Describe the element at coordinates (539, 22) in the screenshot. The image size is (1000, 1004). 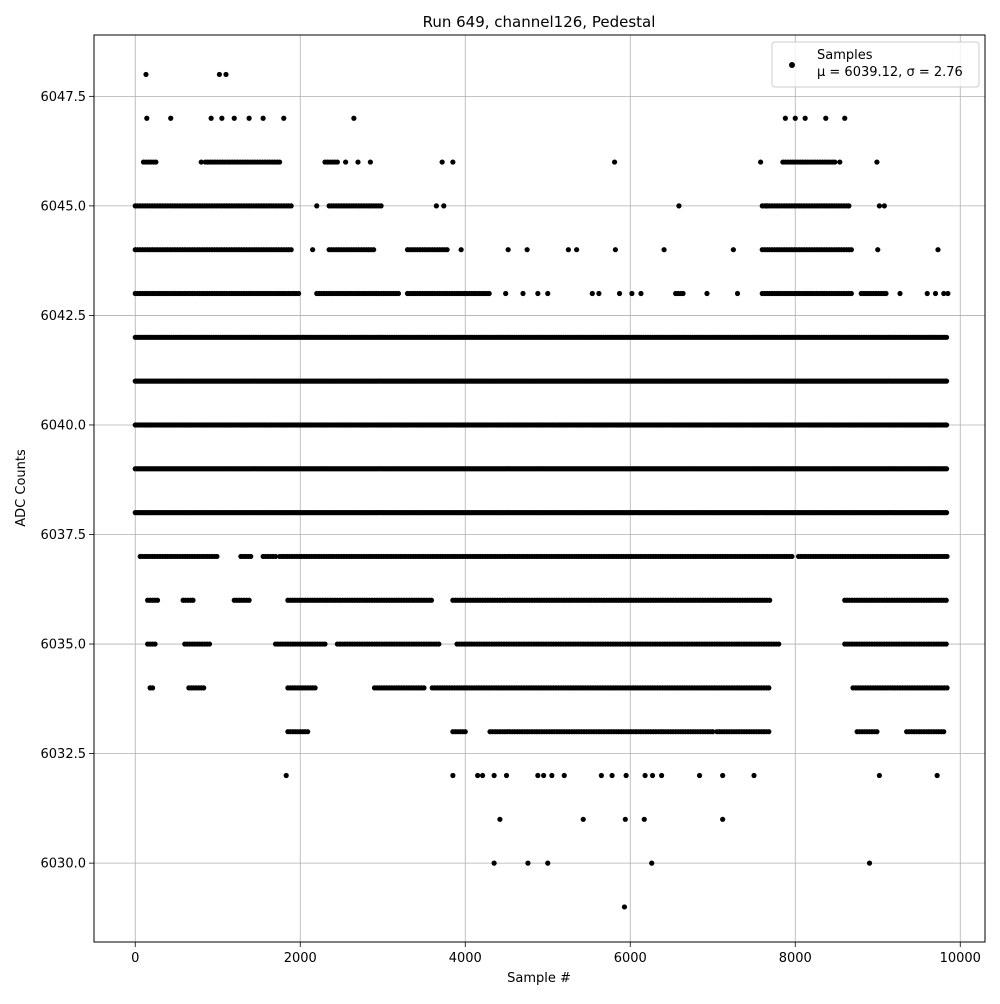
I see `chart-title: Run 649, channel126, Pedestal` at that location.